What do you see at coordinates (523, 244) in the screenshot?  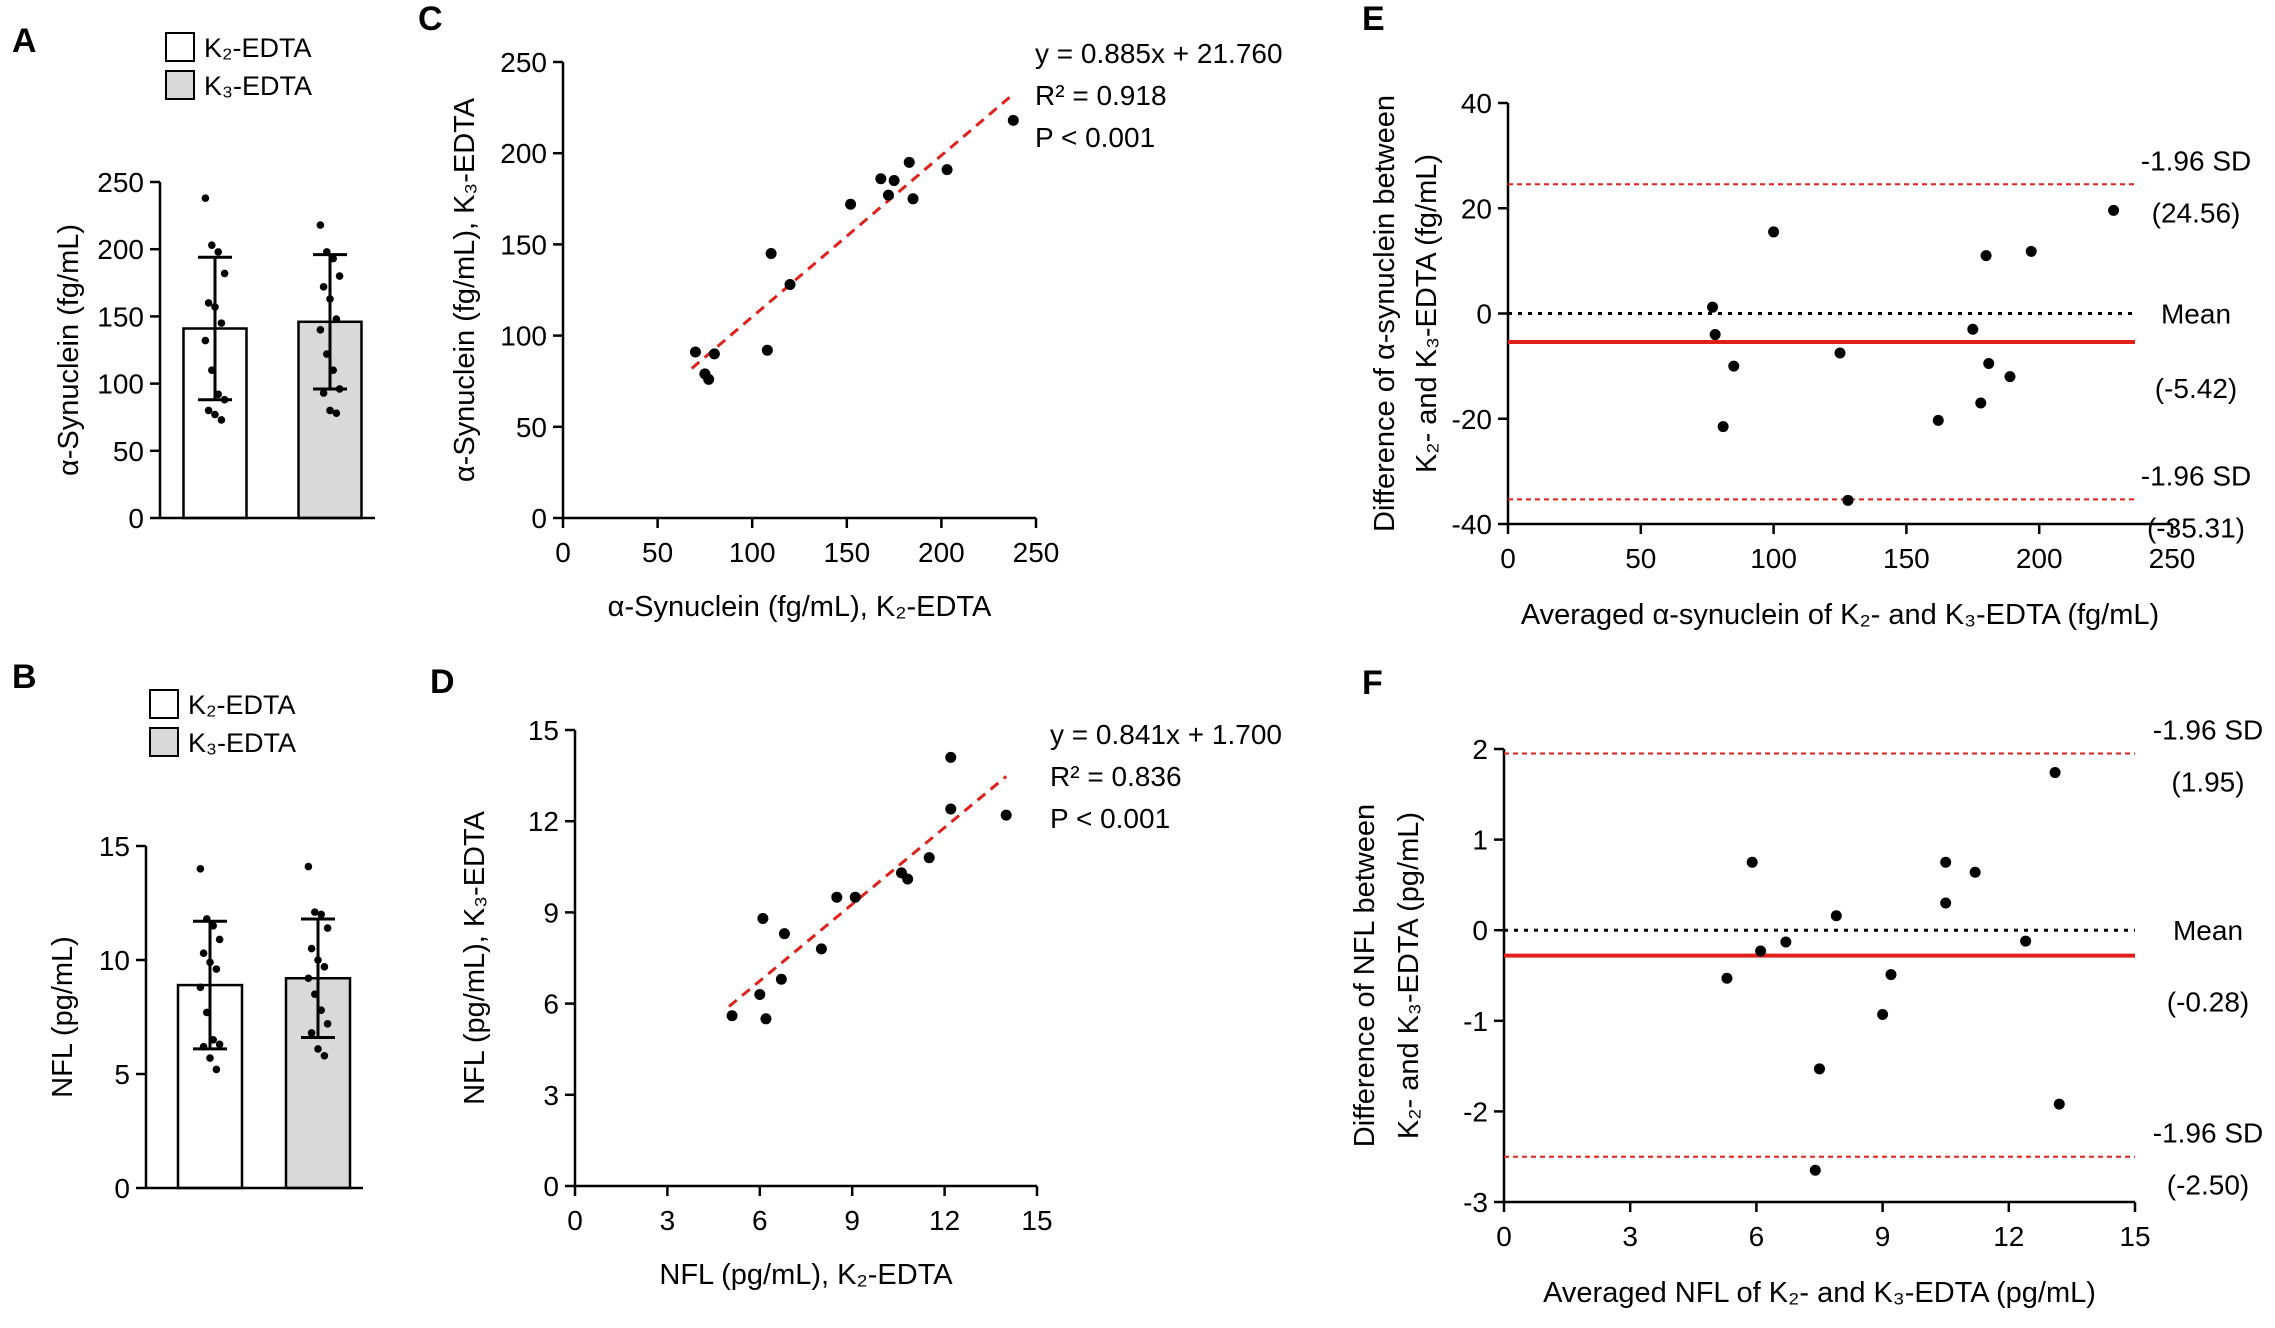 I see `y-tick-label: 150` at bounding box center [523, 244].